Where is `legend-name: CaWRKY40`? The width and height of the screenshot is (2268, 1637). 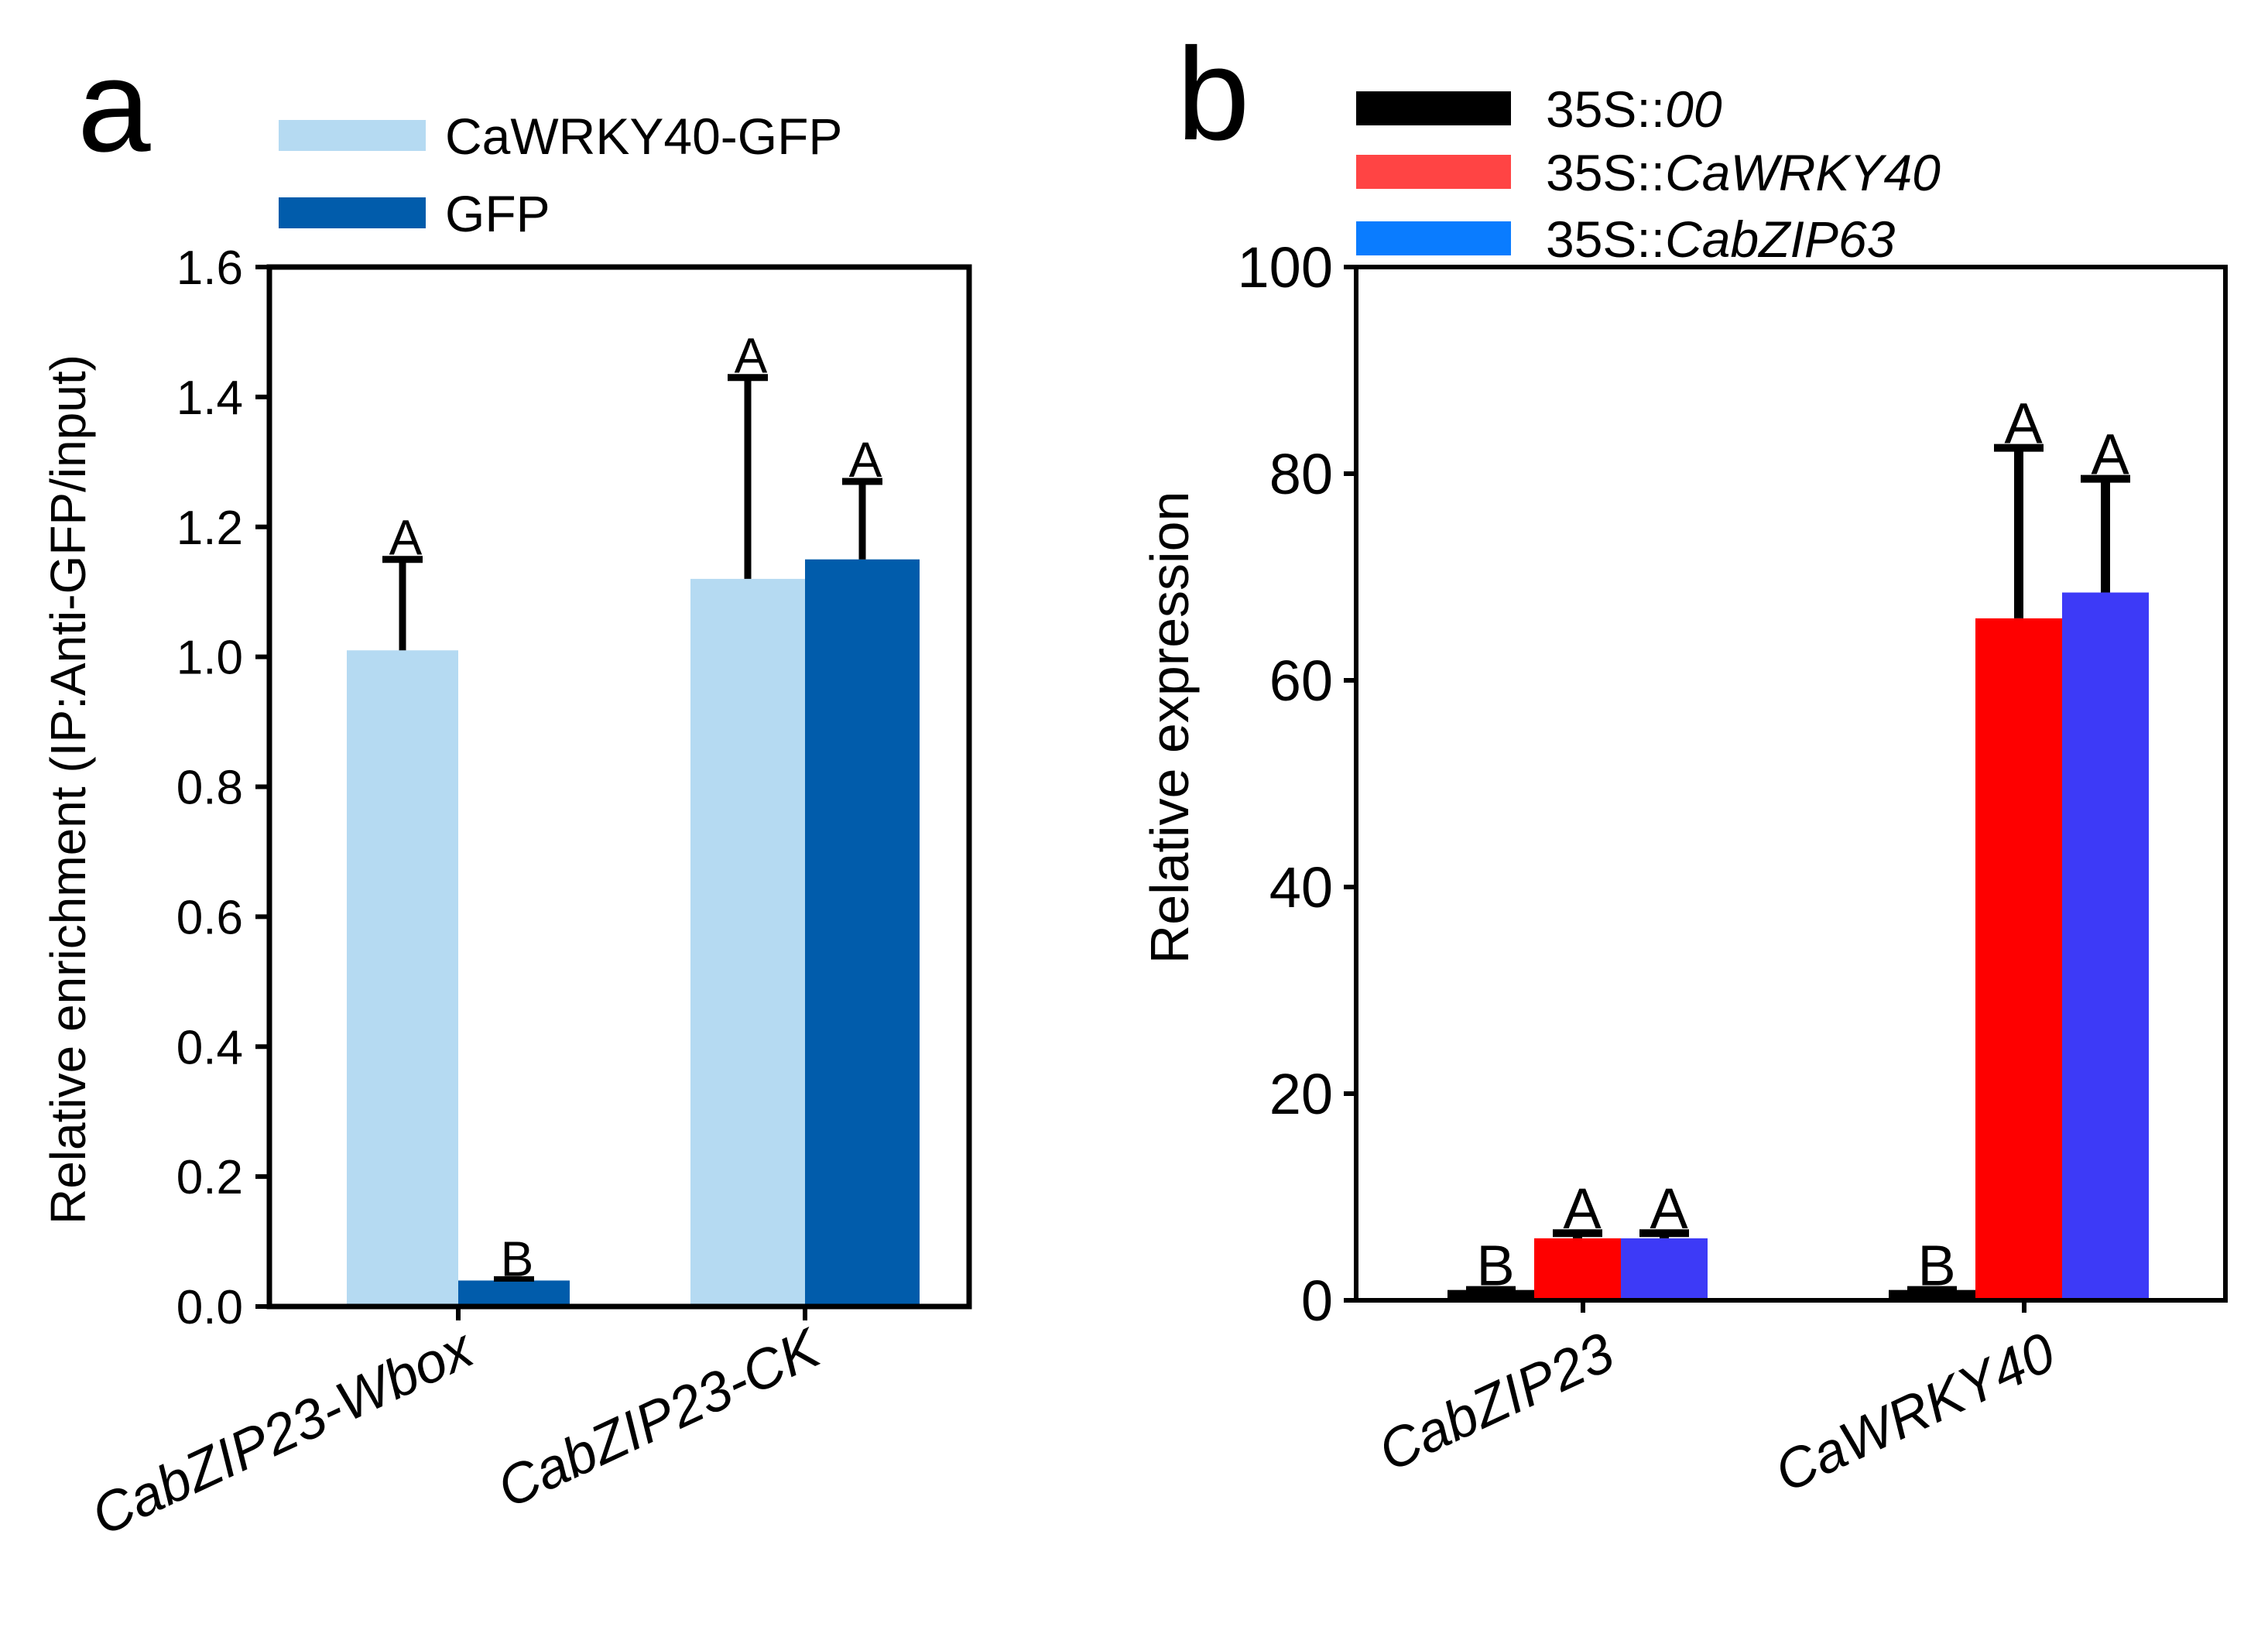 legend-name: CaWRKY40 is located at coordinates (1803, 172).